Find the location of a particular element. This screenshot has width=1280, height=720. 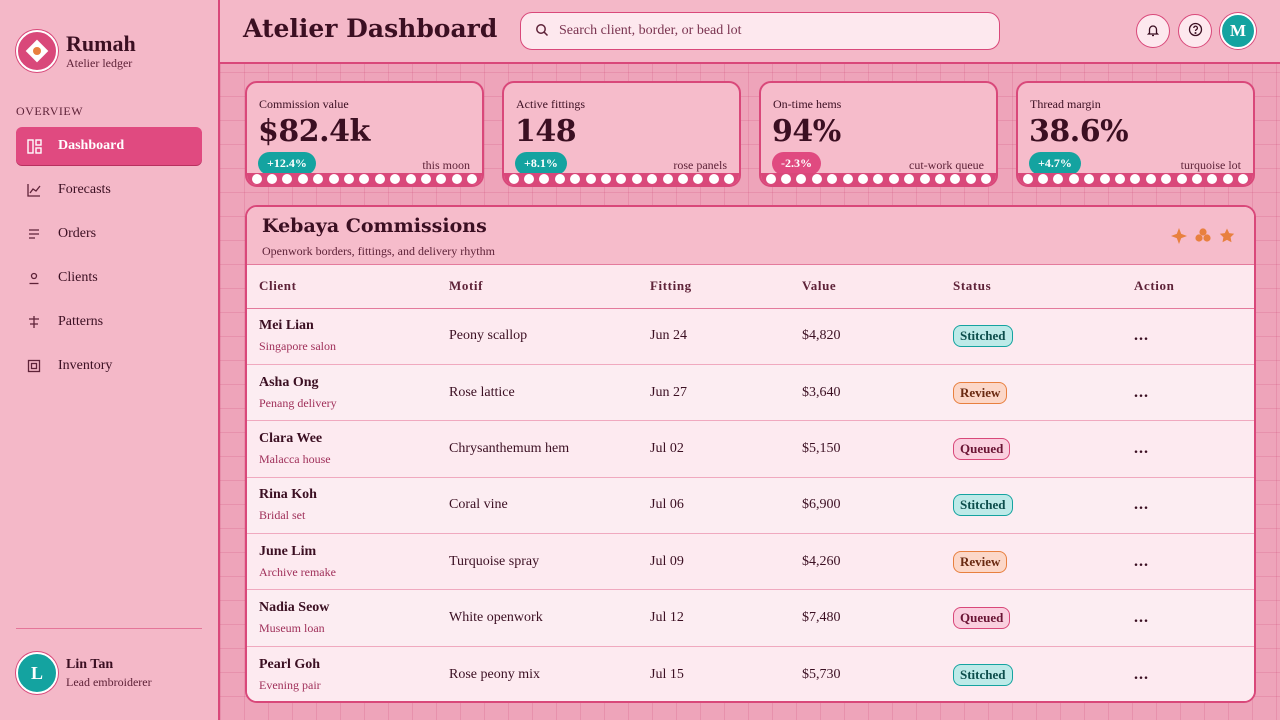

stat-label: Commission value is located at coordinates (304, 104).